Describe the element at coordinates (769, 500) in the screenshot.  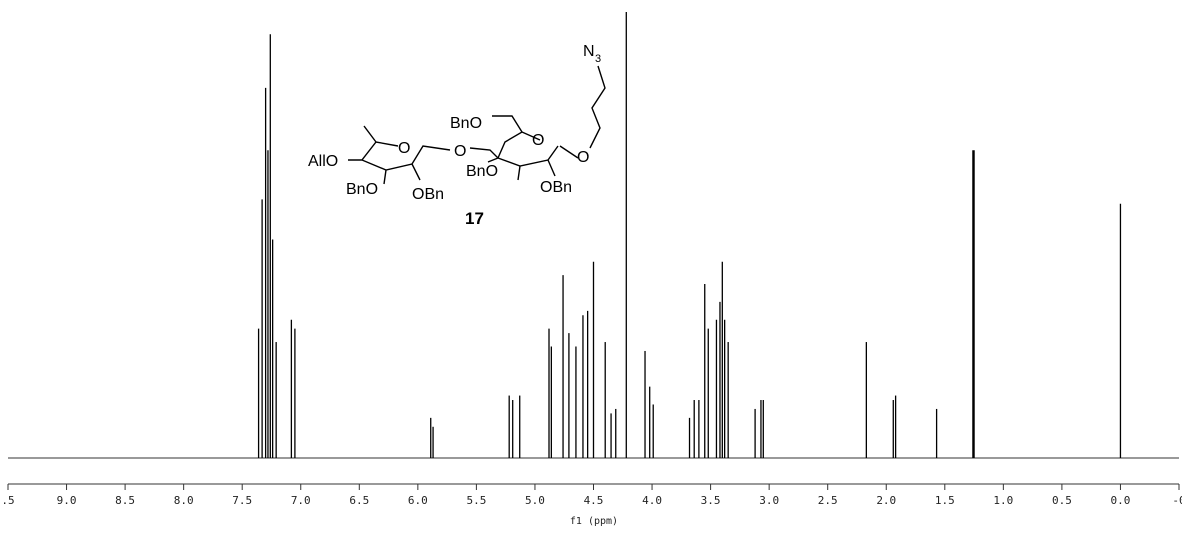
I see `x-tick-label: 3.0` at that location.